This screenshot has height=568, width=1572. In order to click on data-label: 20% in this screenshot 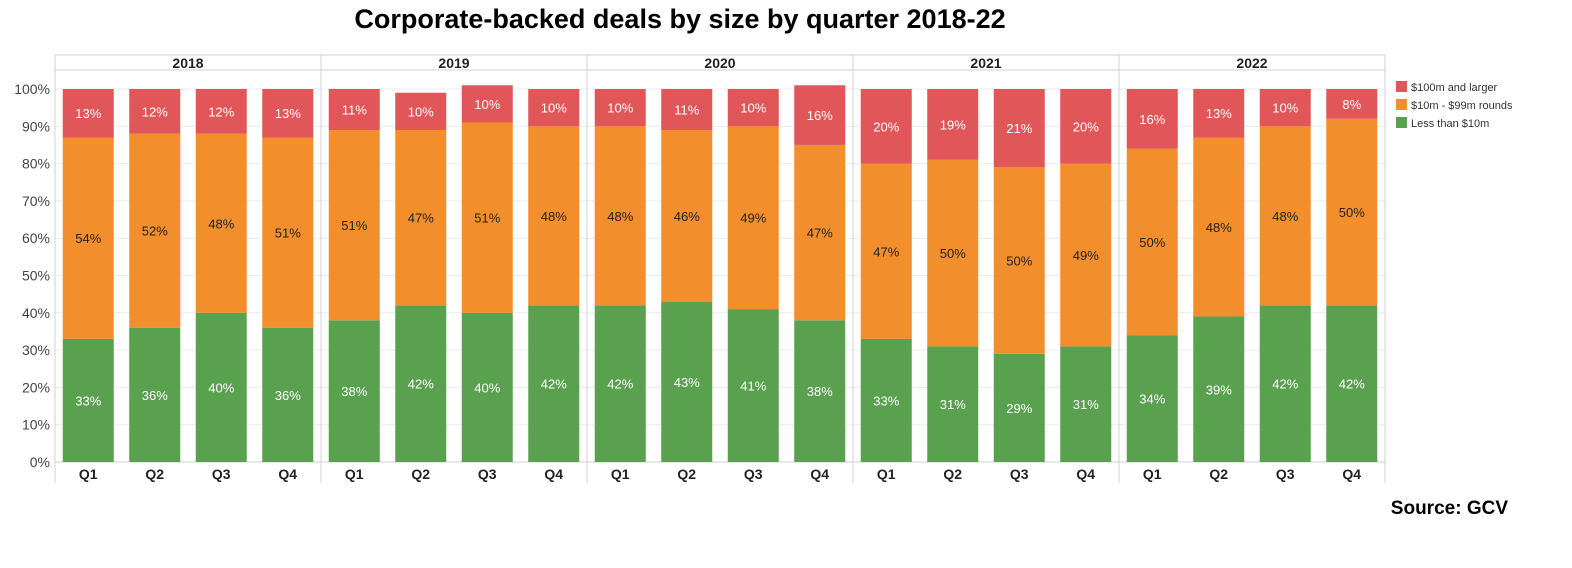, I will do `click(886, 126)`.